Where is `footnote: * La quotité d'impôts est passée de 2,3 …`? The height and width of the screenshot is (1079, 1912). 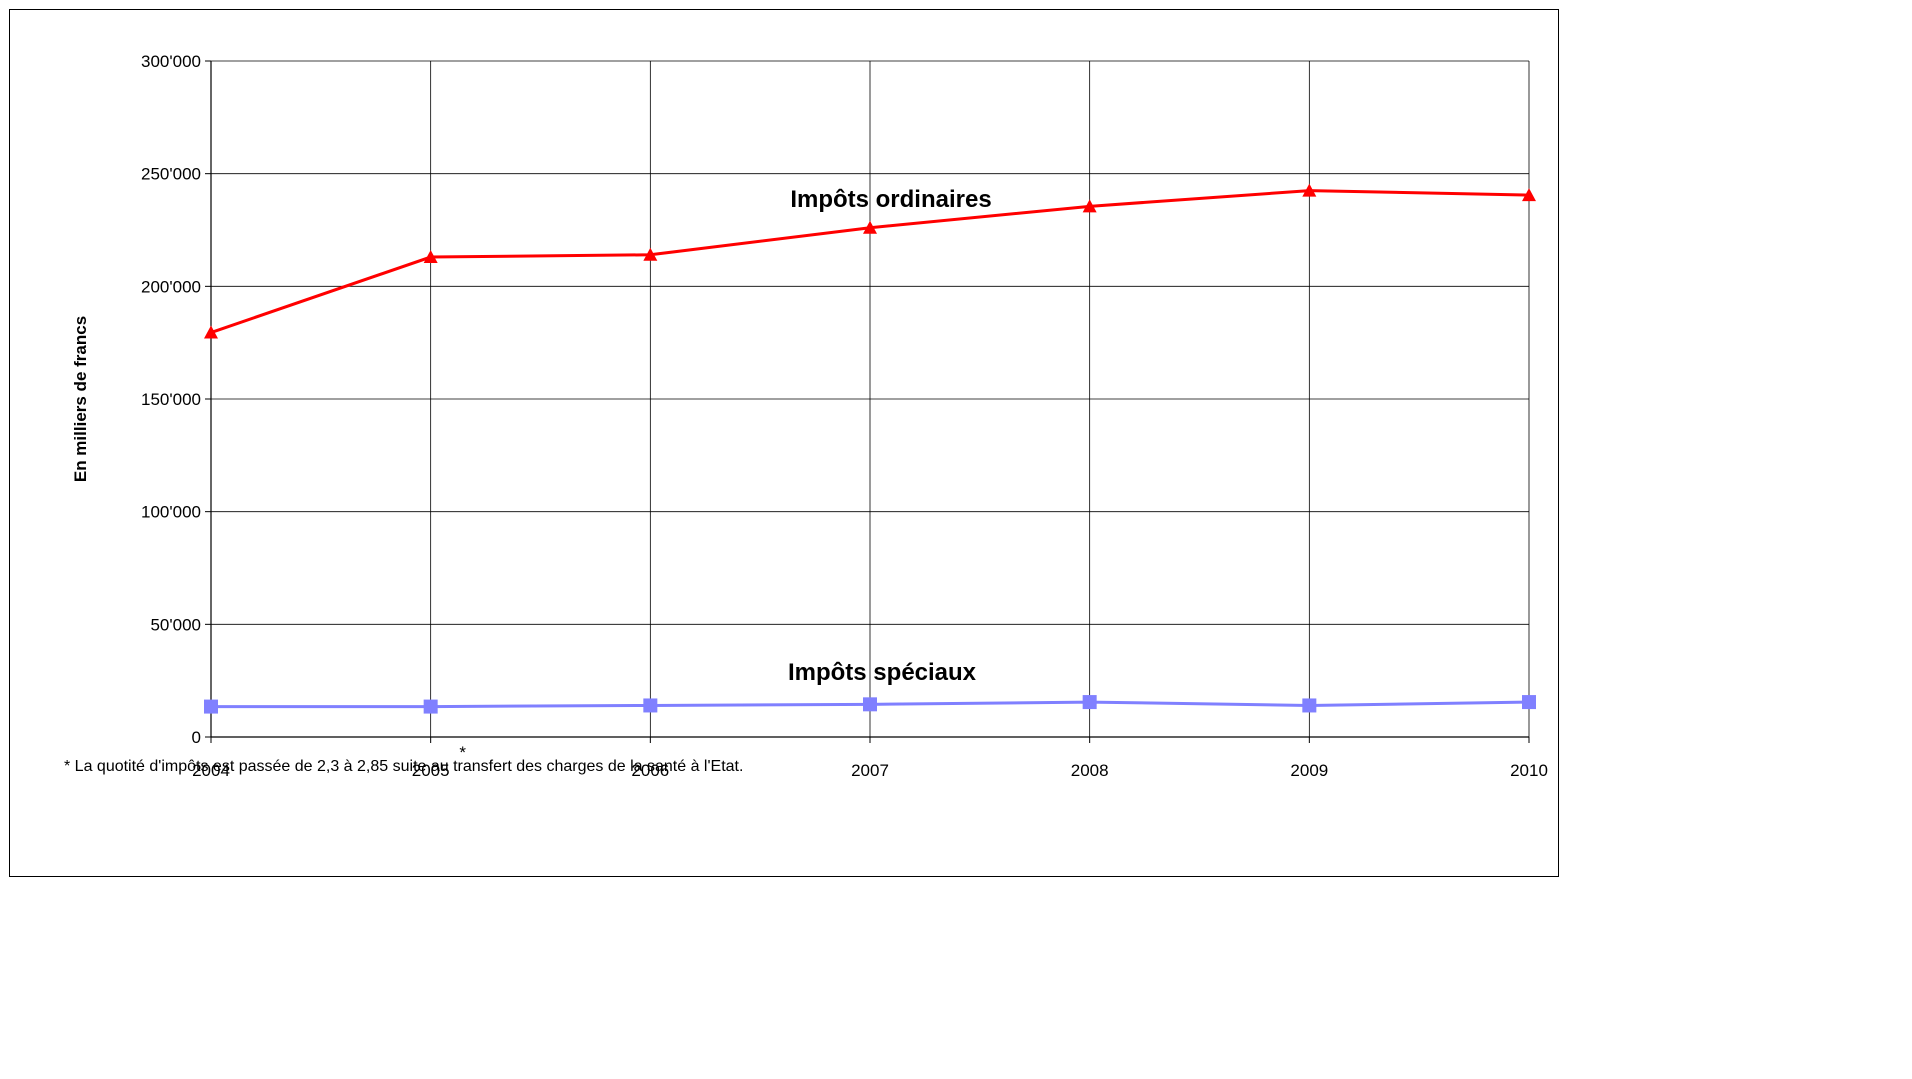 footnote: * La quotité d'impôts est passée de 2,3 … is located at coordinates (403, 766).